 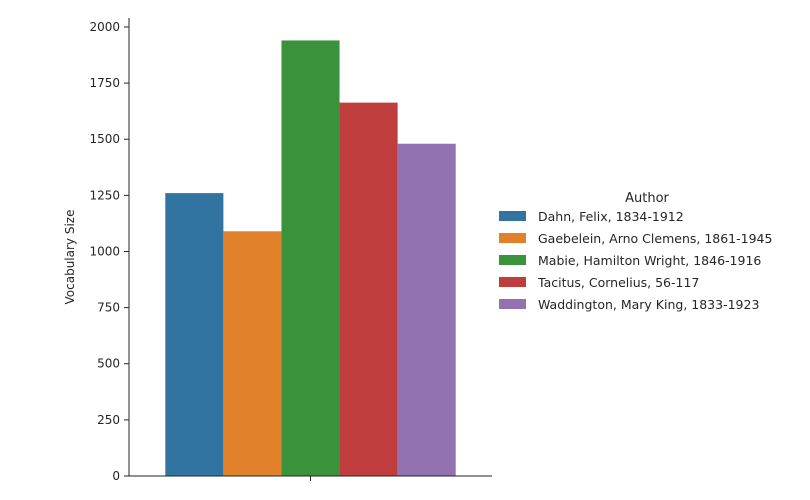 What do you see at coordinates (104, 27) in the screenshot?
I see `y-tick-label: 2000` at bounding box center [104, 27].